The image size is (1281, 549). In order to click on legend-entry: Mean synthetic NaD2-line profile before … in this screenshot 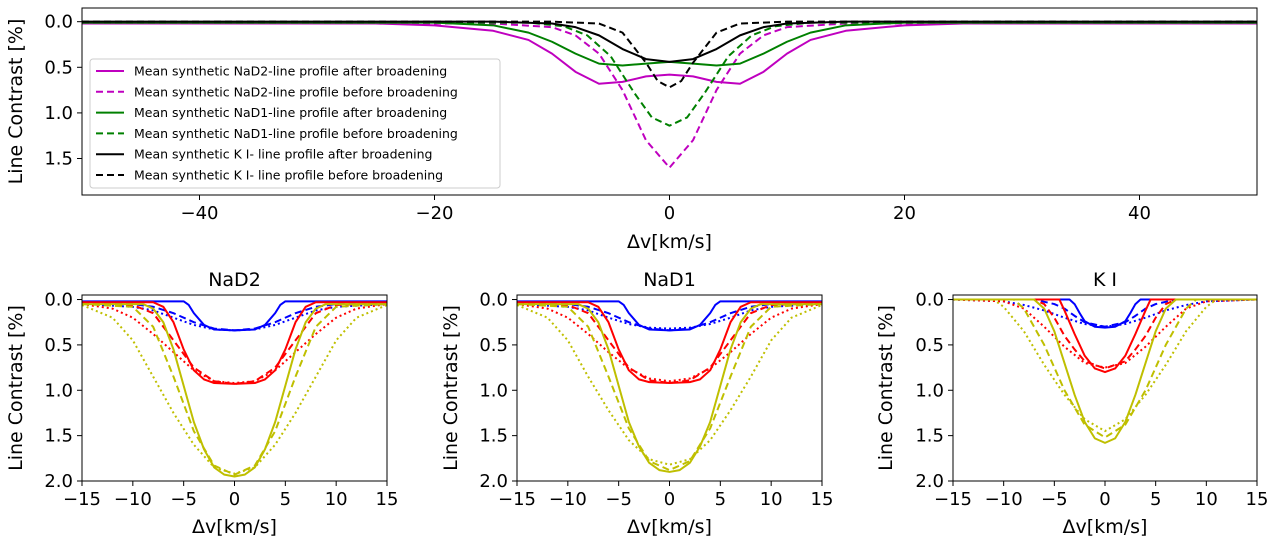, I will do `click(296, 91)`.